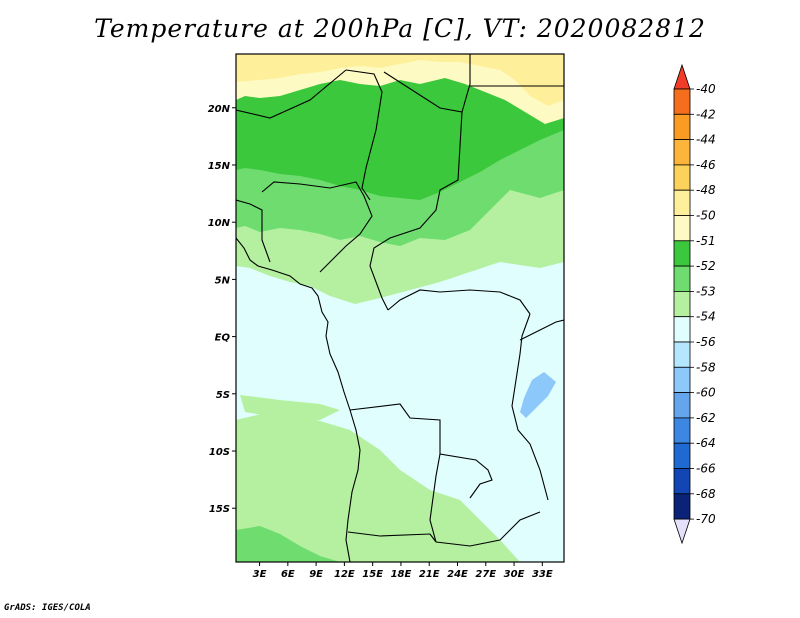 This screenshot has width=800, height=618. What do you see at coordinates (435, 498) in the screenshot?
I see `border-angola-zambia` at bounding box center [435, 498].